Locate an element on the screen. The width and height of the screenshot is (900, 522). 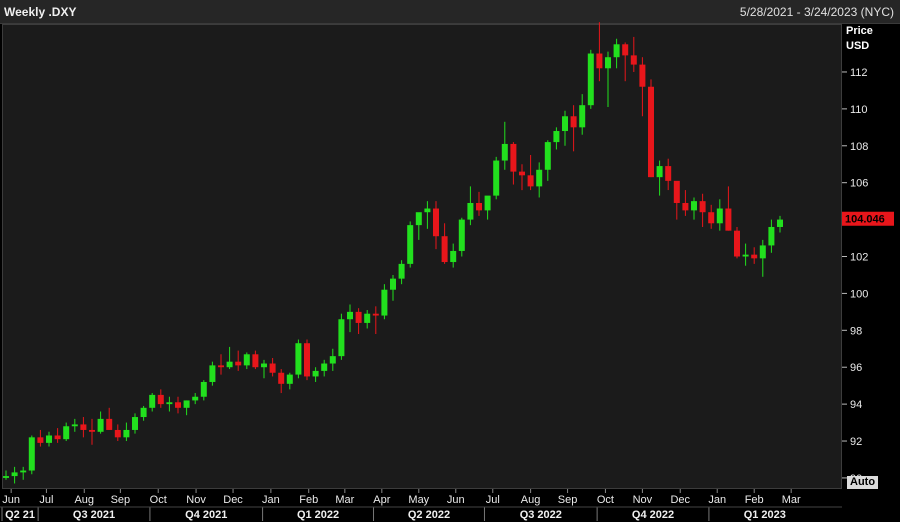
date-range: 5/28/2021 - 3/24/2023 (NYC) is located at coordinates (816, 12).